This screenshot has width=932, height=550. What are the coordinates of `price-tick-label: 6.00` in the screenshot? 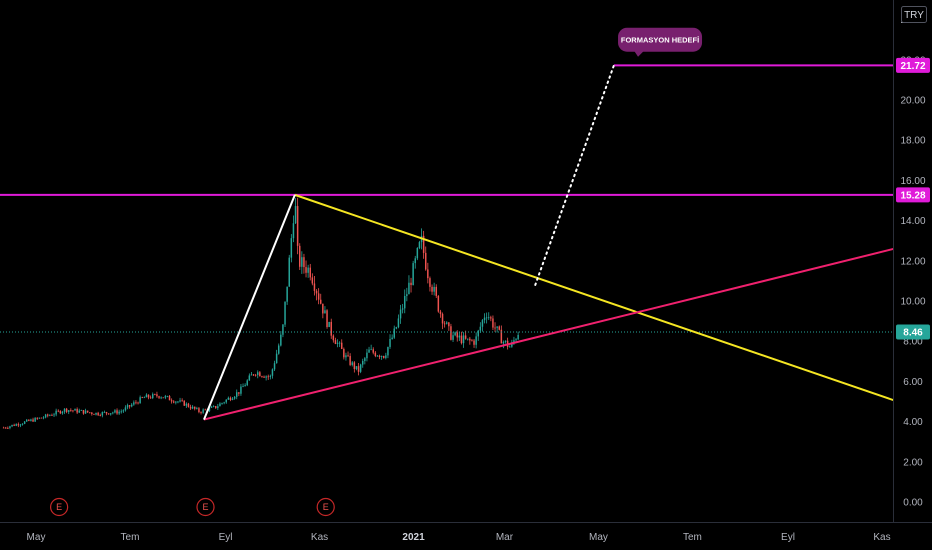 It's located at (913, 382).